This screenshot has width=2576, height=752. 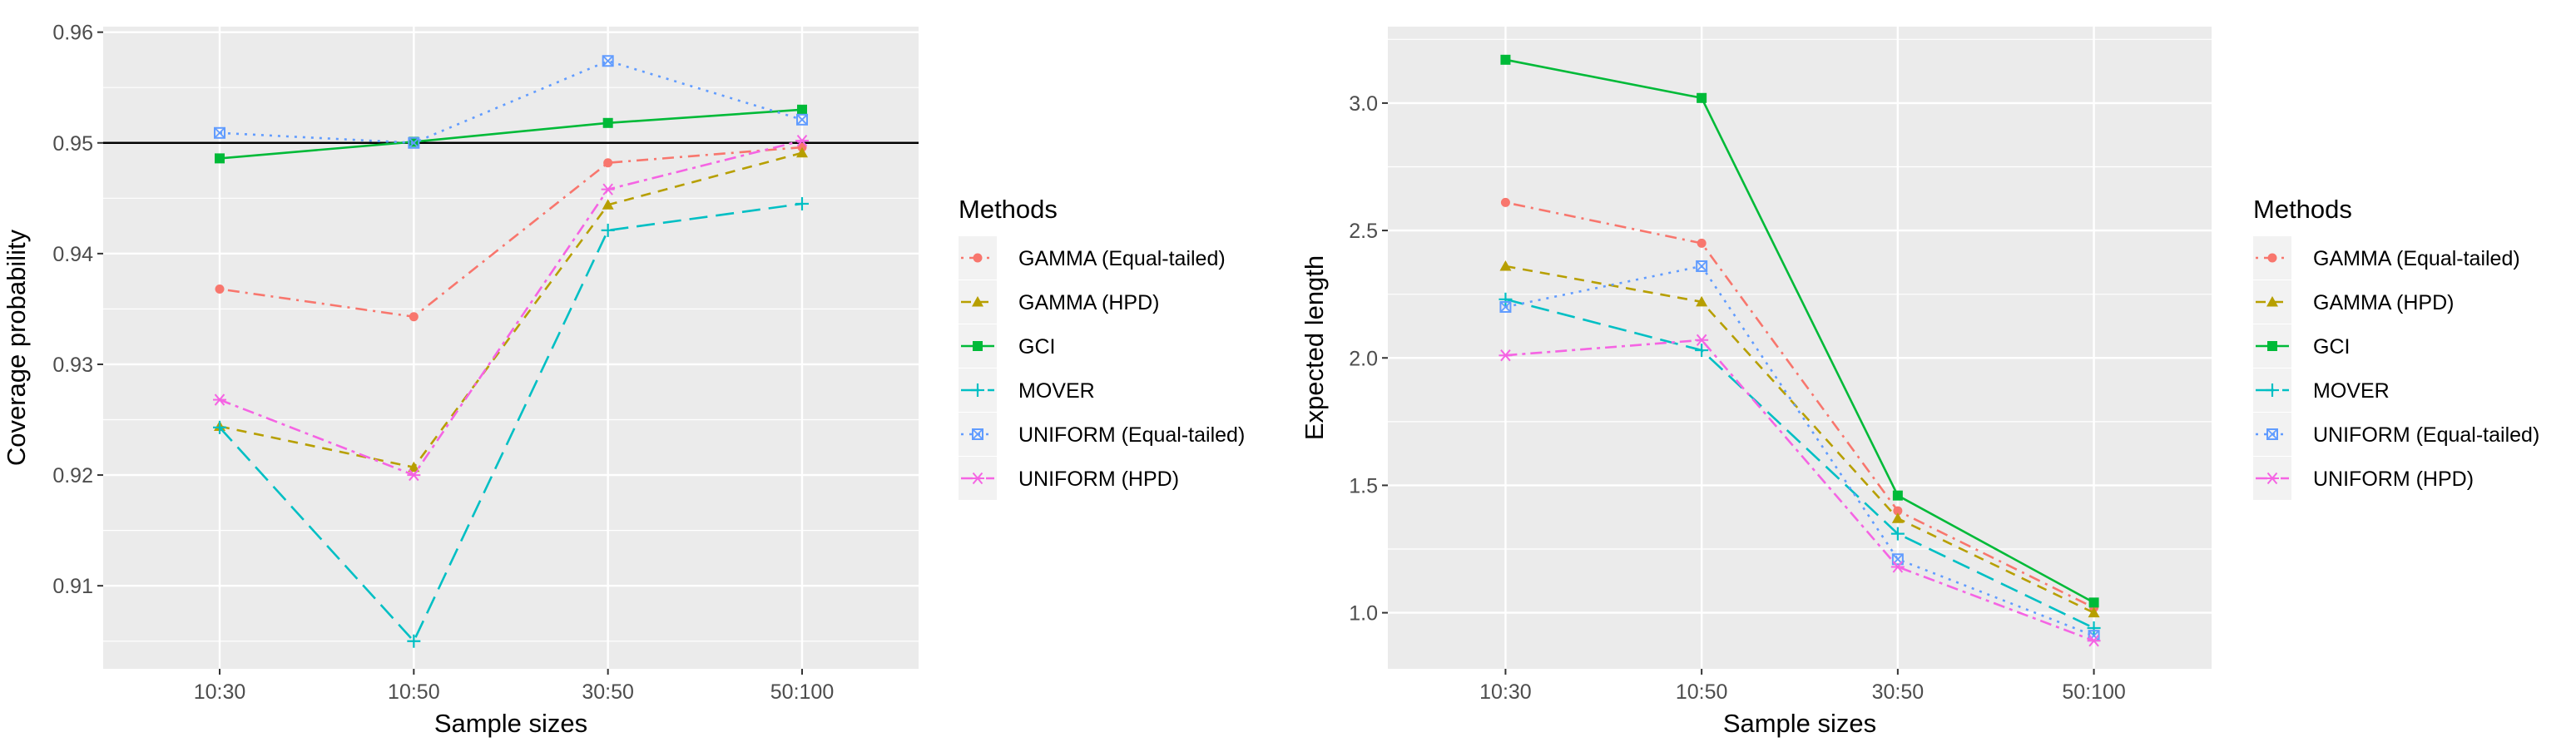 I want to click on y-tick-label: 0.92, so click(x=72, y=475).